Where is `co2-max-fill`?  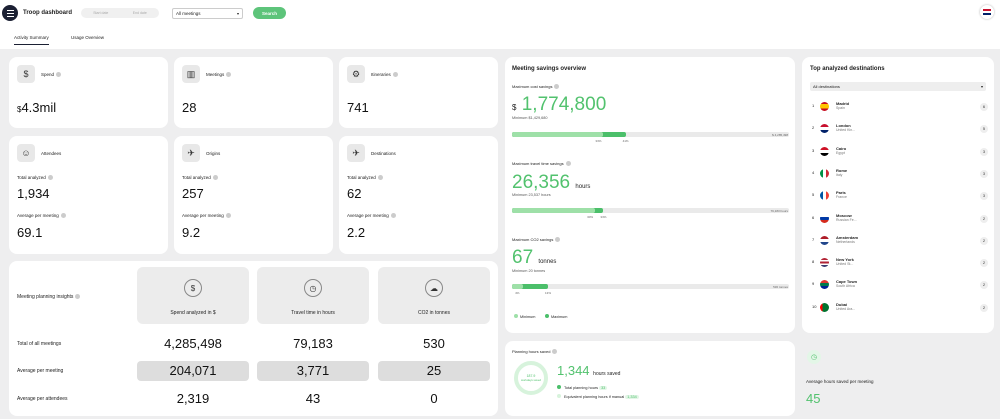 co2-max-fill is located at coordinates (530, 286).